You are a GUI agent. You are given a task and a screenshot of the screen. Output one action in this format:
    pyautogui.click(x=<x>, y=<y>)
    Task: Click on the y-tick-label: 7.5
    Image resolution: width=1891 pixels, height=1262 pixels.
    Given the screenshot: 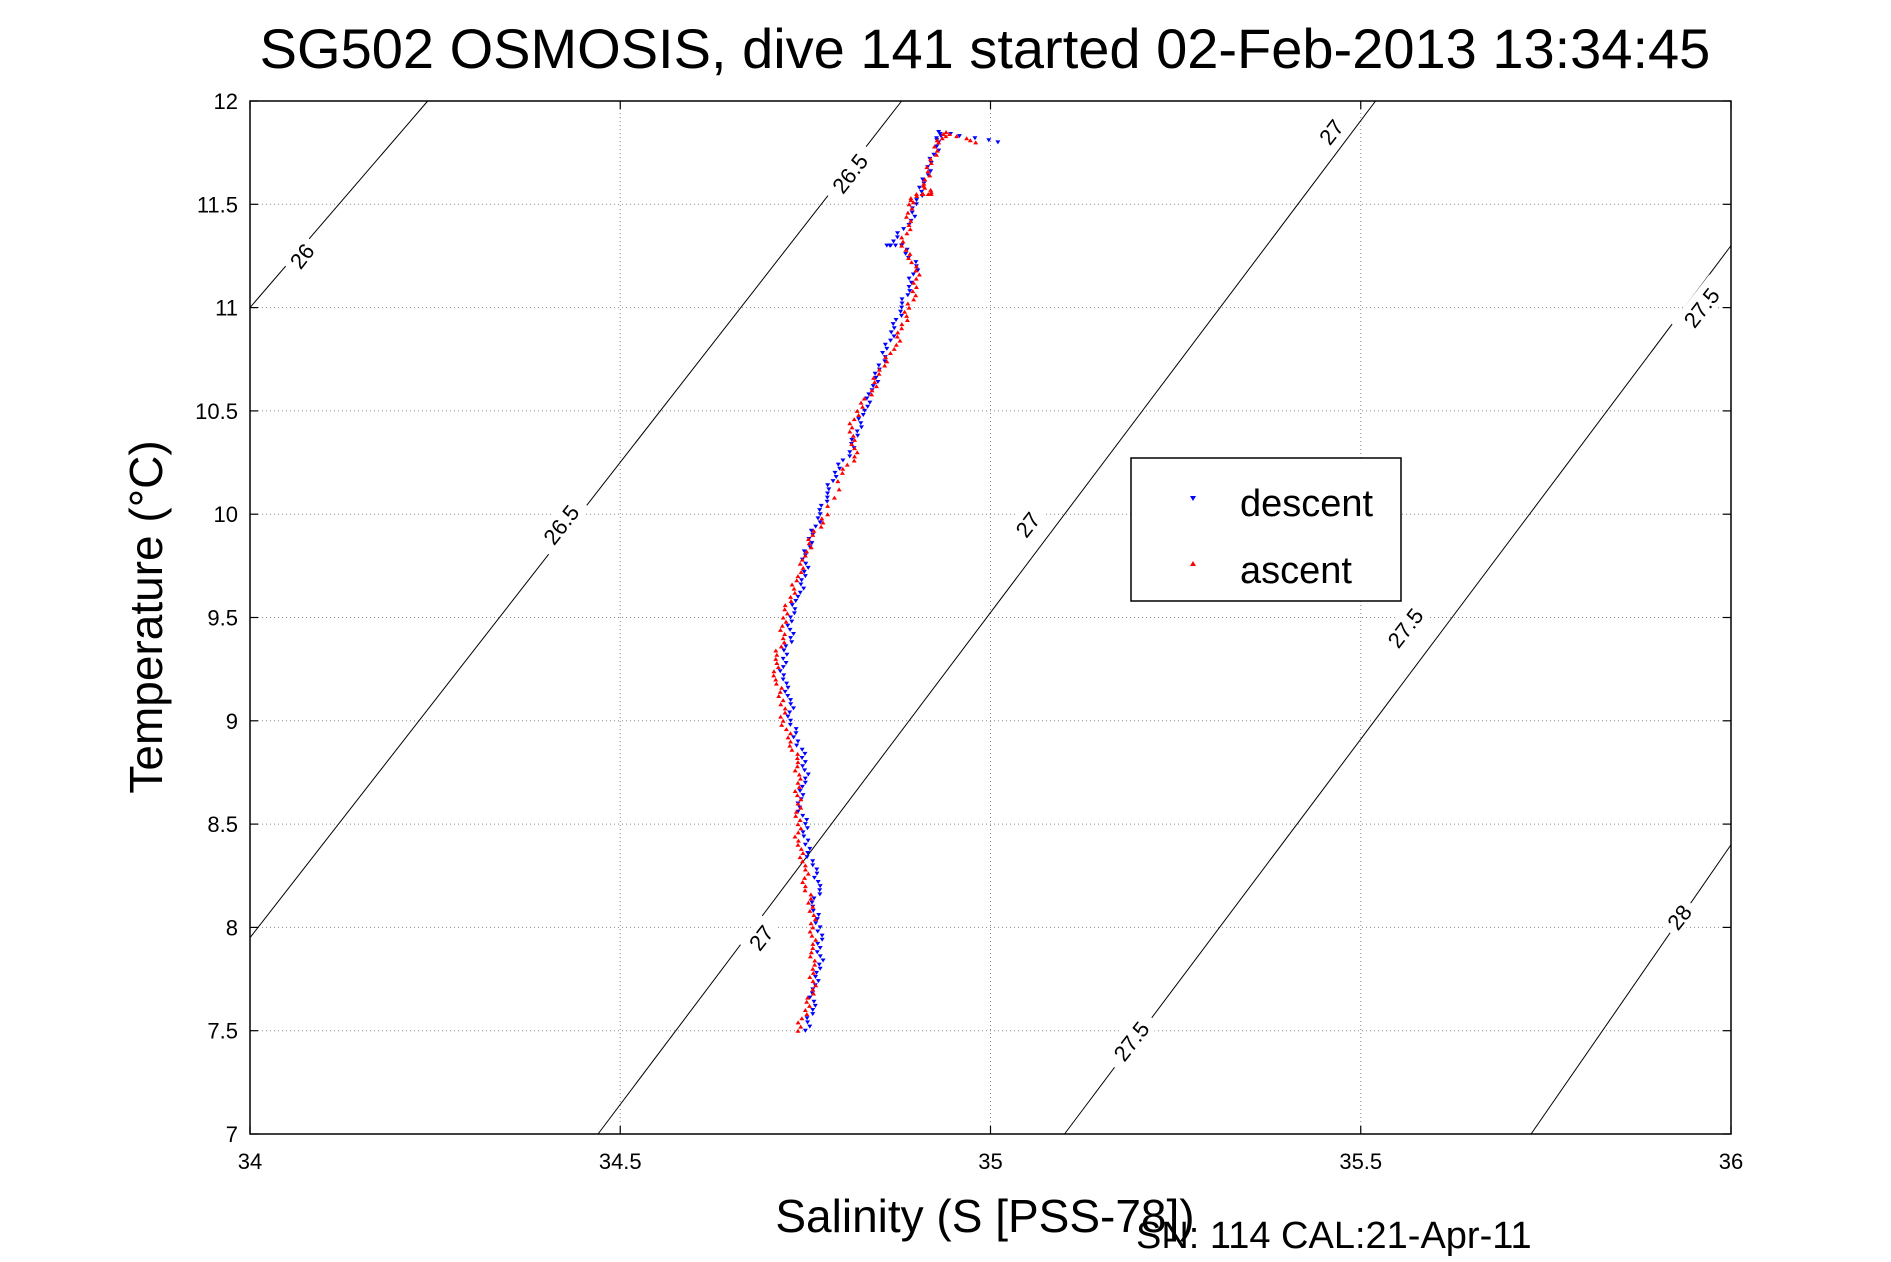 What is the action you would take?
    pyautogui.click(x=222, y=1031)
    